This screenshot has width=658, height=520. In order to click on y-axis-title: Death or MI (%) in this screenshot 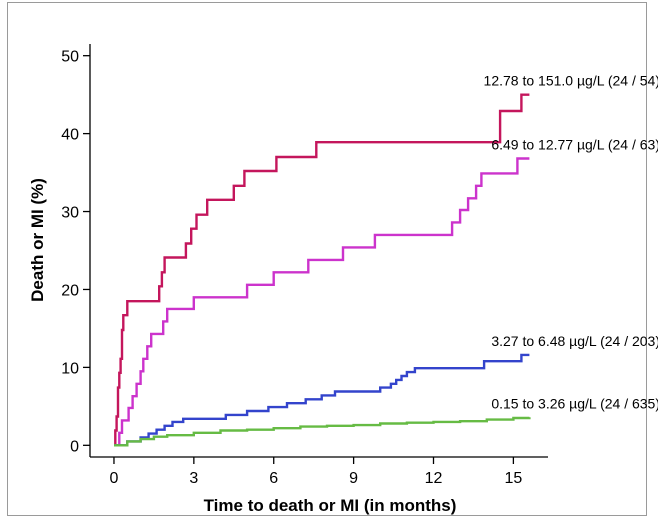, I will do `click(37, 240)`.